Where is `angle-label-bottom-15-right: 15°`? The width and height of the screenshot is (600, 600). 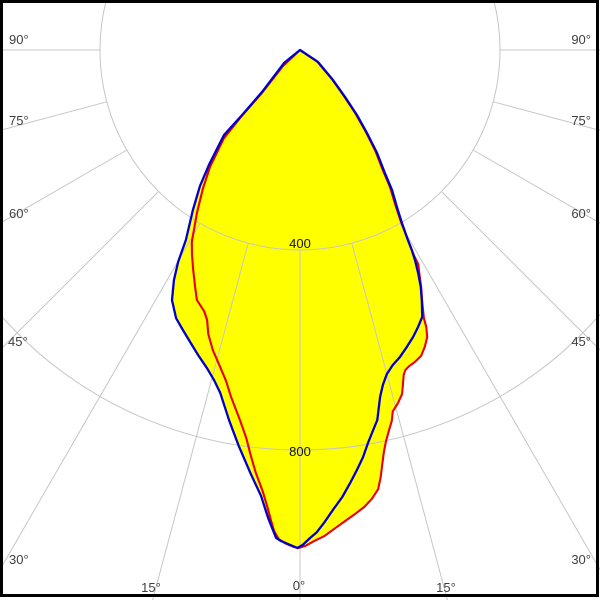
angle-label-bottom-15-right: 15° is located at coordinates (446, 587).